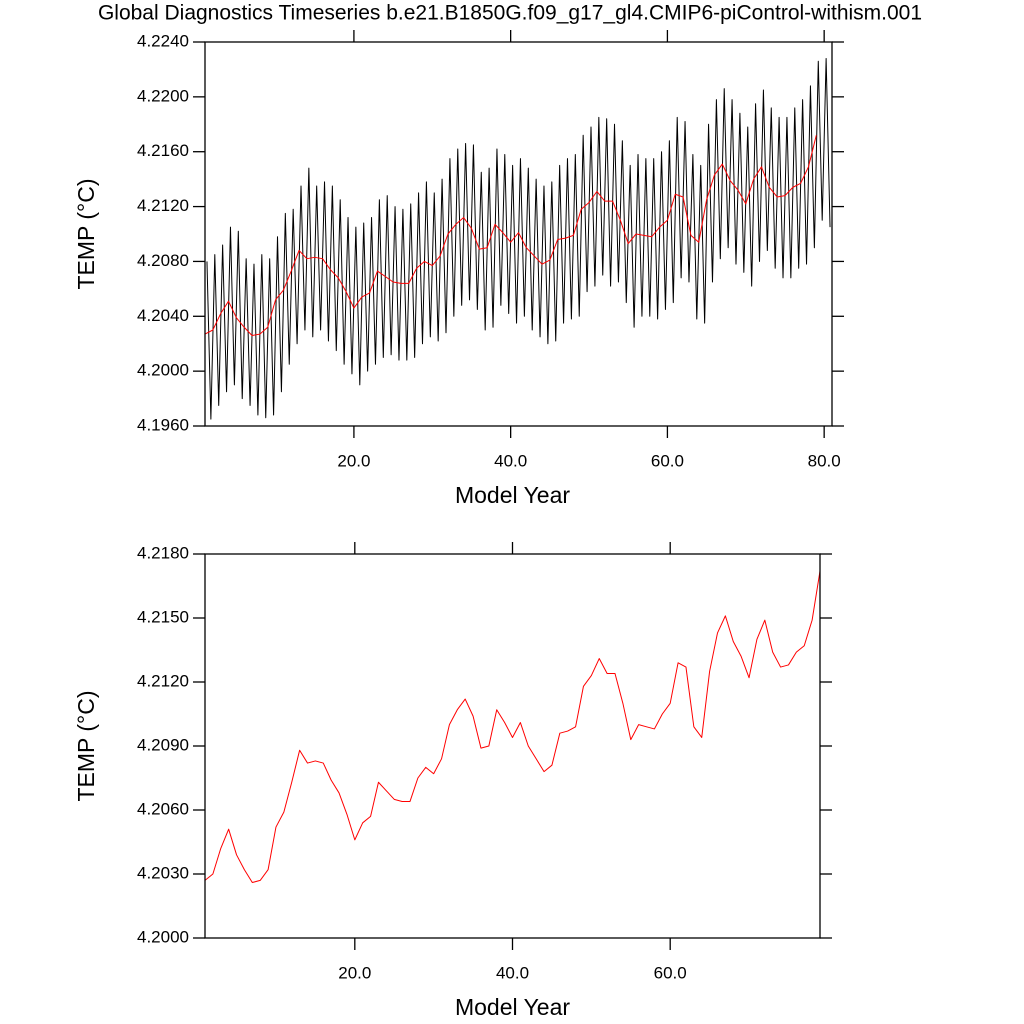 This screenshot has width=1024, height=1024. What do you see at coordinates (163, 552) in the screenshot?
I see `y-tick-label: 4.2180` at bounding box center [163, 552].